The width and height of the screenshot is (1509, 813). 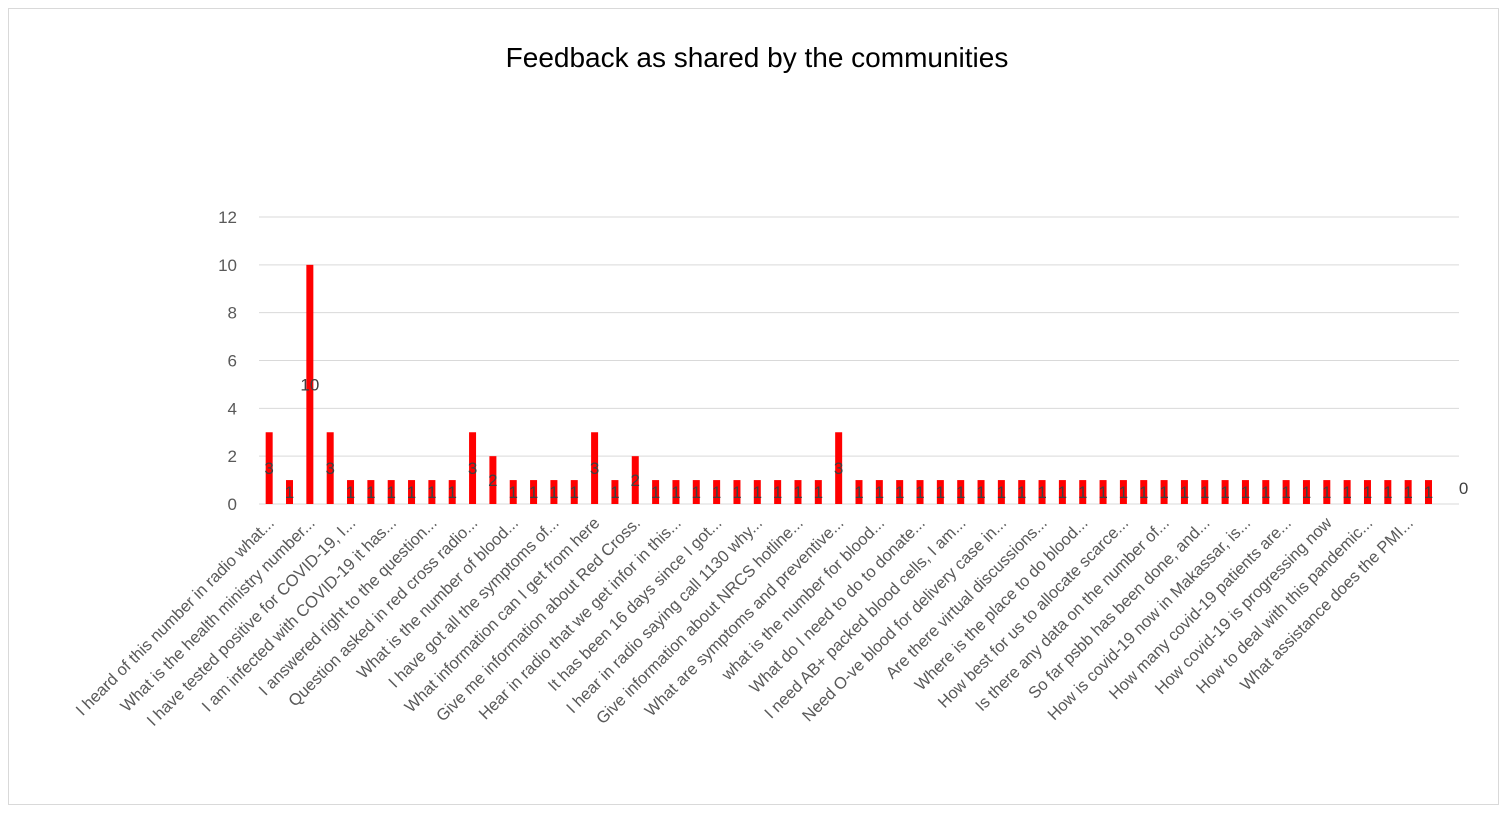 What do you see at coordinates (232, 313) in the screenshot?
I see `y-tick-label: 8` at bounding box center [232, 313].